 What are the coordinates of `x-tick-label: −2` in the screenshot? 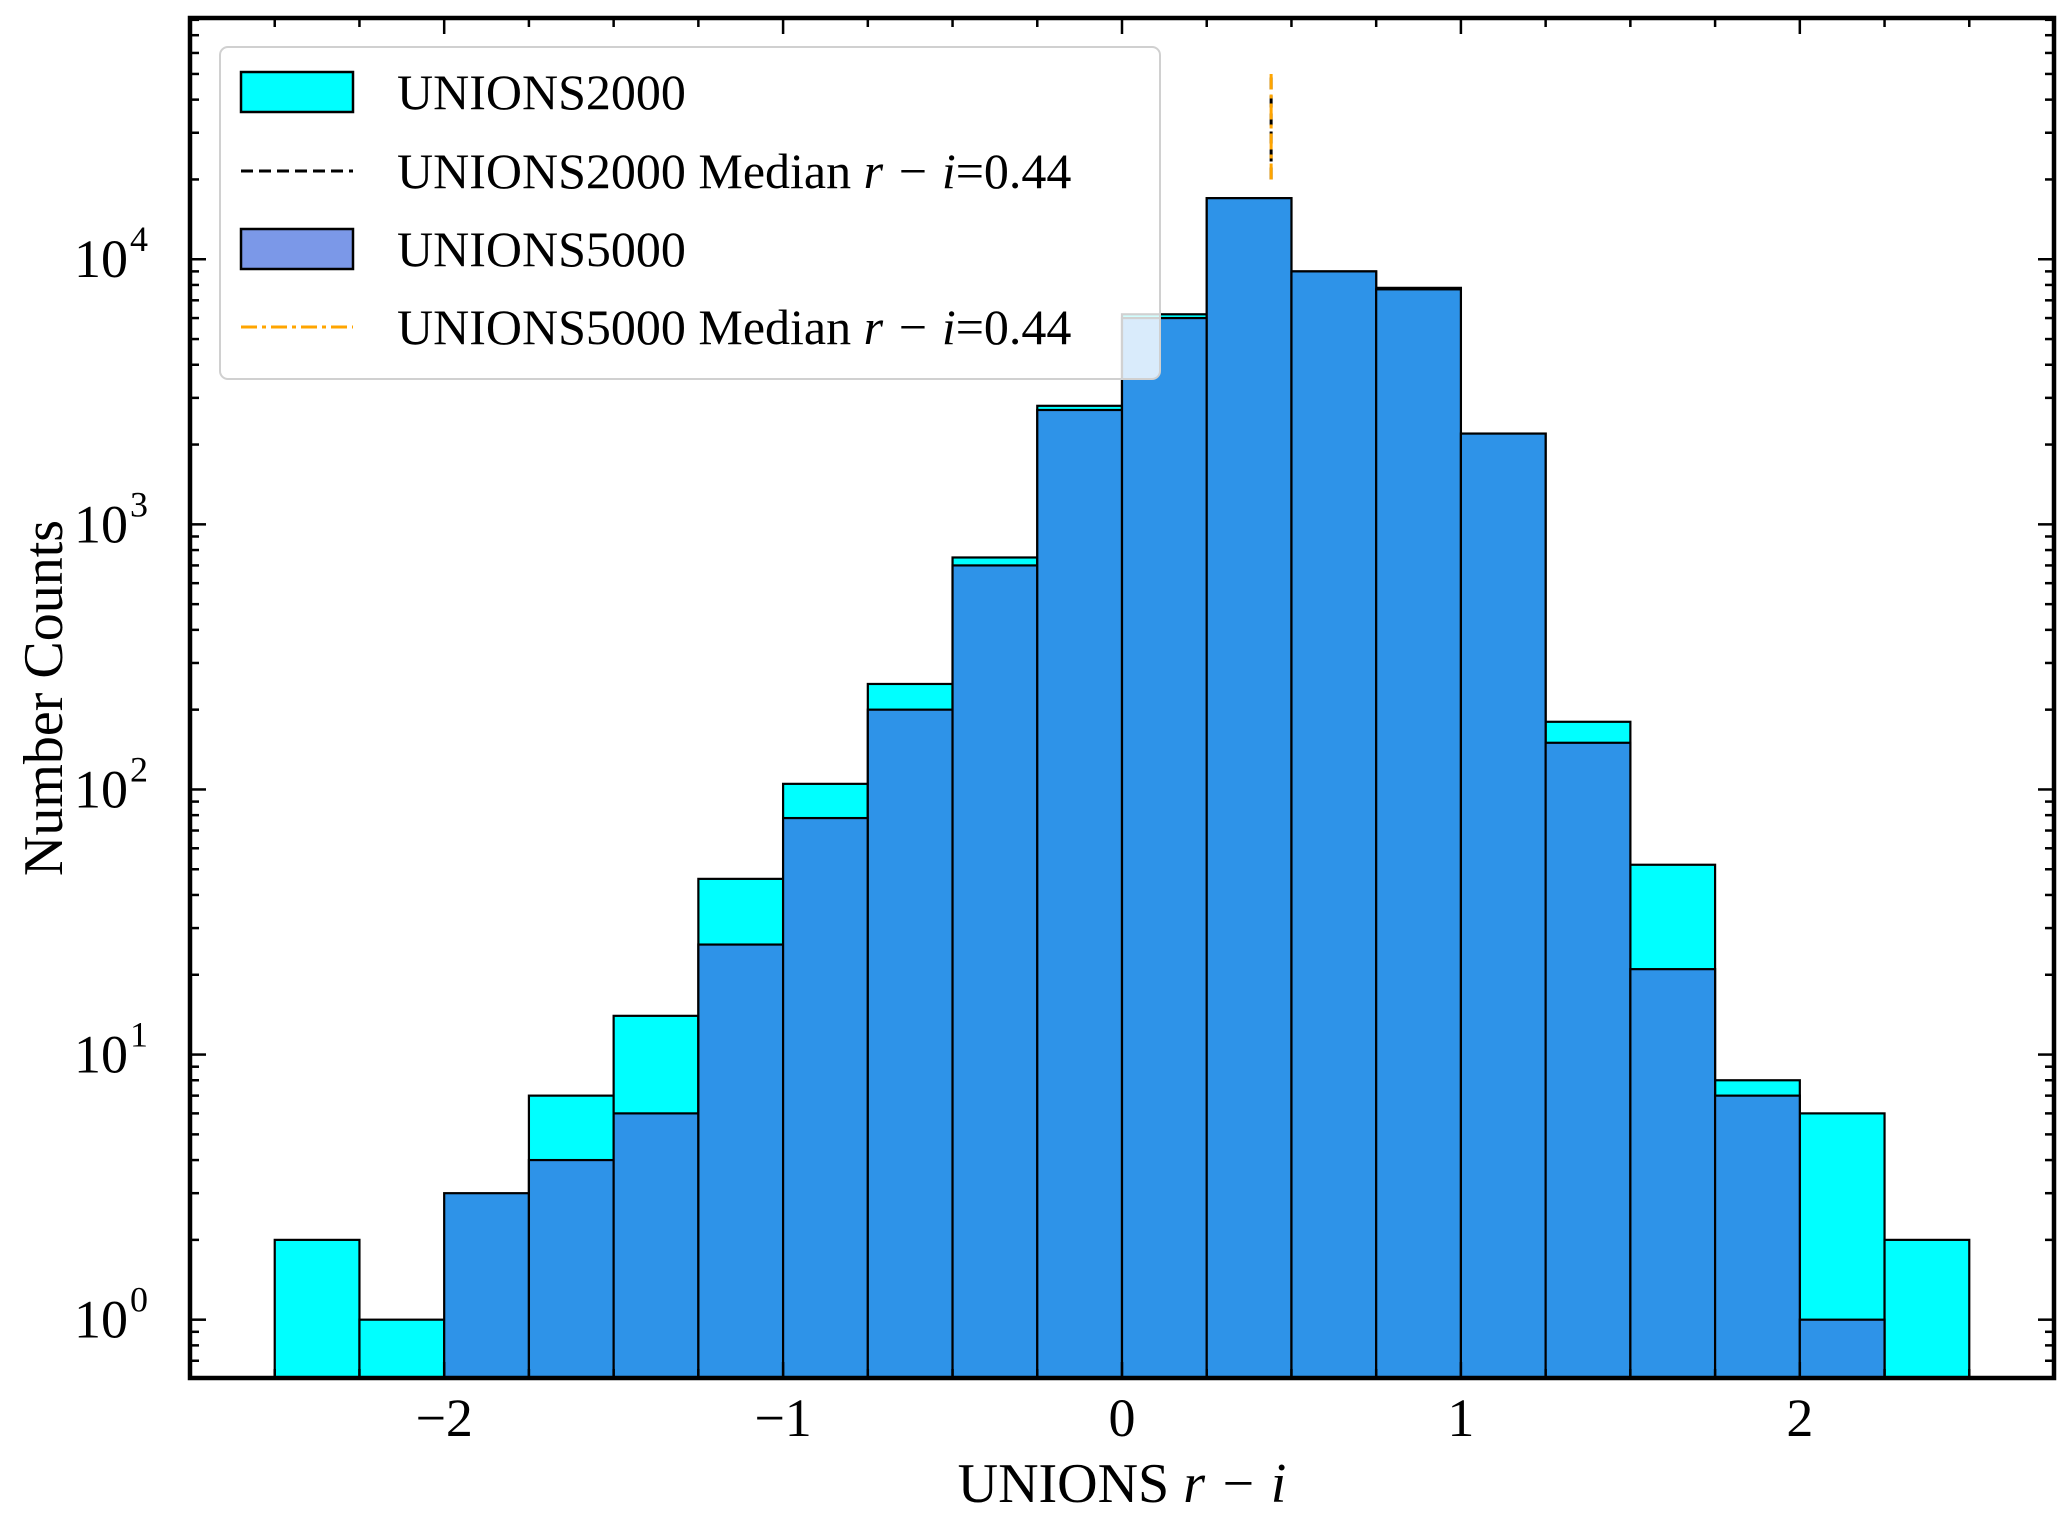 It's located at (443, 1418).